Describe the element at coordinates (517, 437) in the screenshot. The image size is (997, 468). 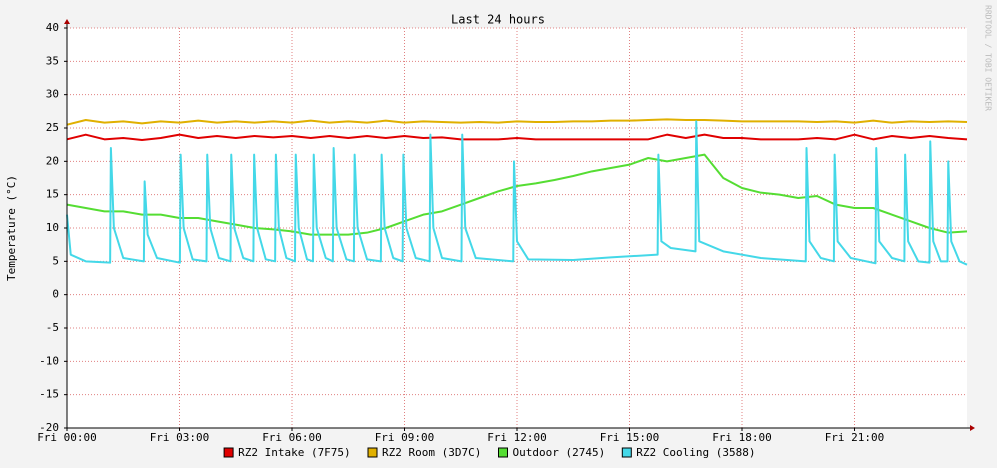
I see `x-tick-label: Fri 12:00` at that location.